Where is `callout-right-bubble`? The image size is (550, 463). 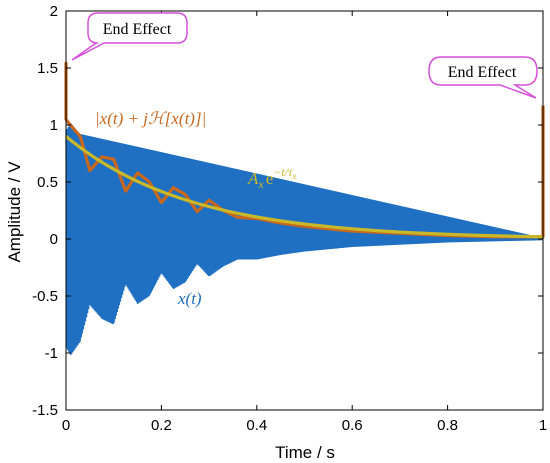
callout-right-bubble is located at coordinates (483, 77).